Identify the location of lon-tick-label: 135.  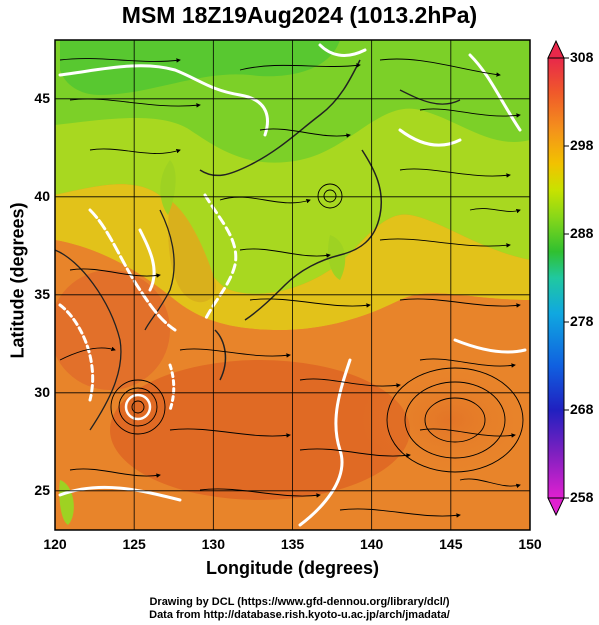
(292, 544).